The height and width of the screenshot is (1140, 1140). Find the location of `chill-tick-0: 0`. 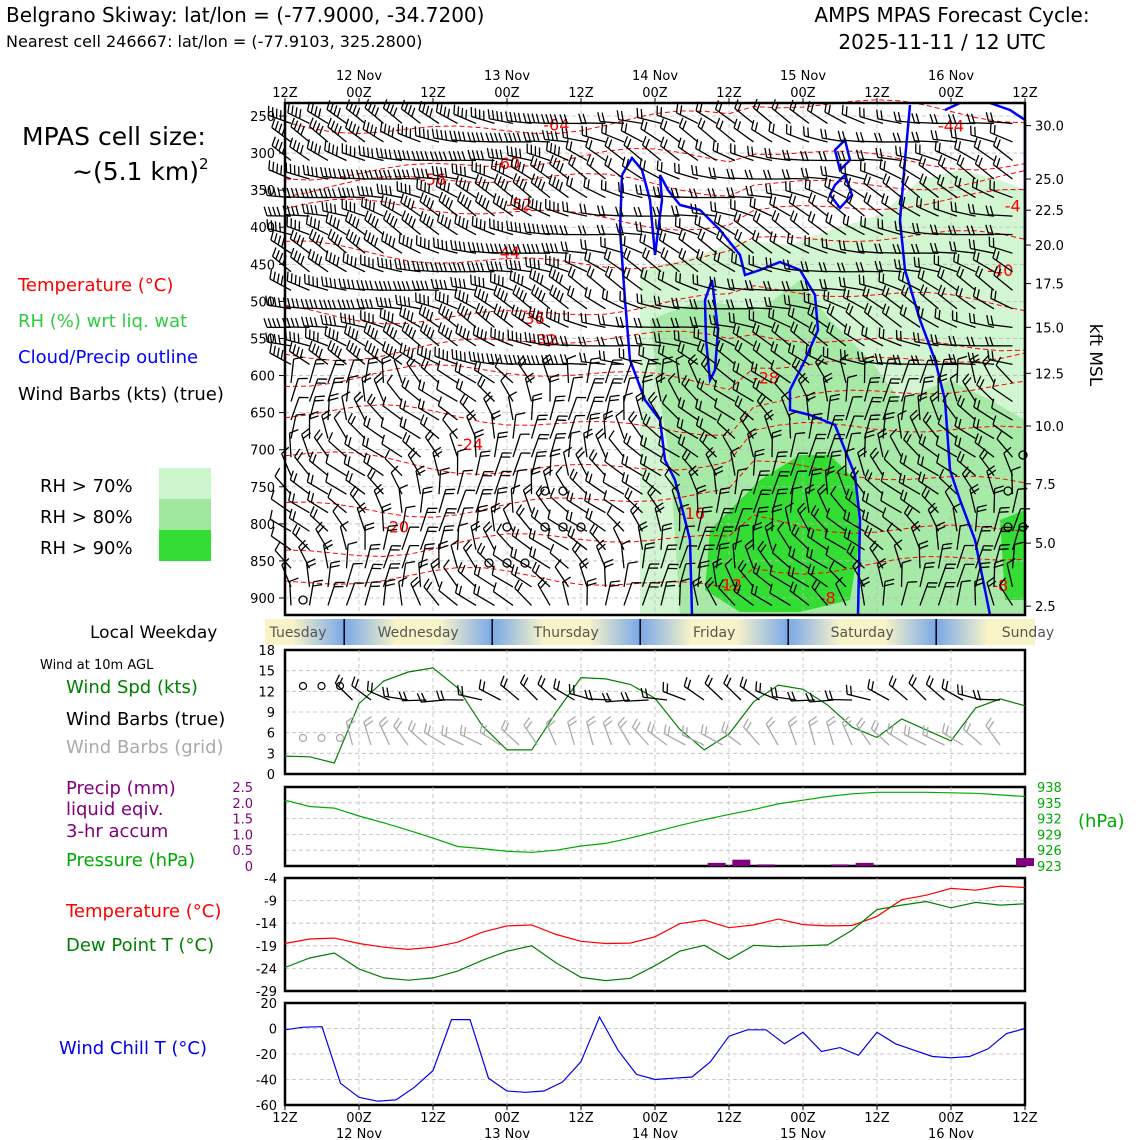

chill-tick-0: 0 is located at coordinates (273, 1030).